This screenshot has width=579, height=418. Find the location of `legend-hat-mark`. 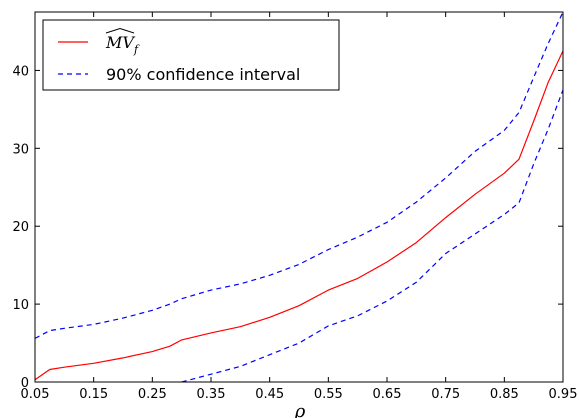

legend-hat-mark is located at coordinates (120, 30).